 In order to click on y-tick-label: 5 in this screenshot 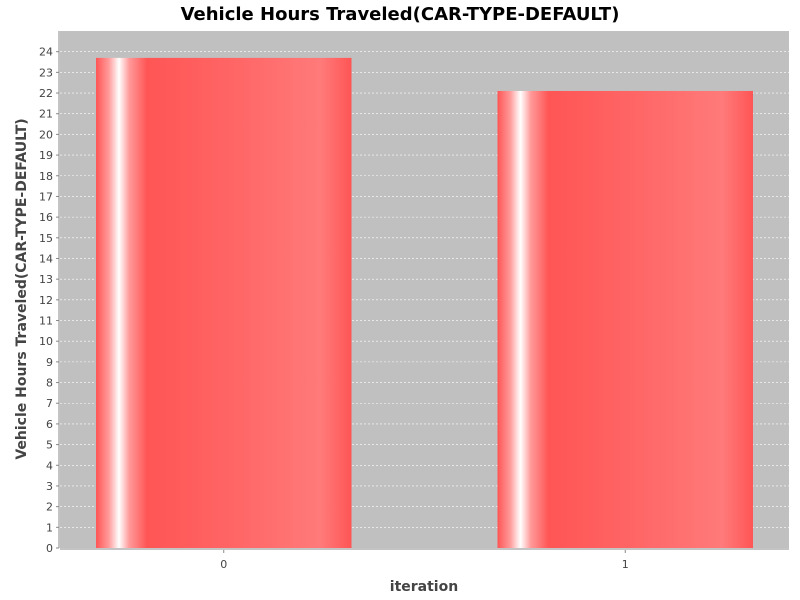, I will do `click(49, 445)`.